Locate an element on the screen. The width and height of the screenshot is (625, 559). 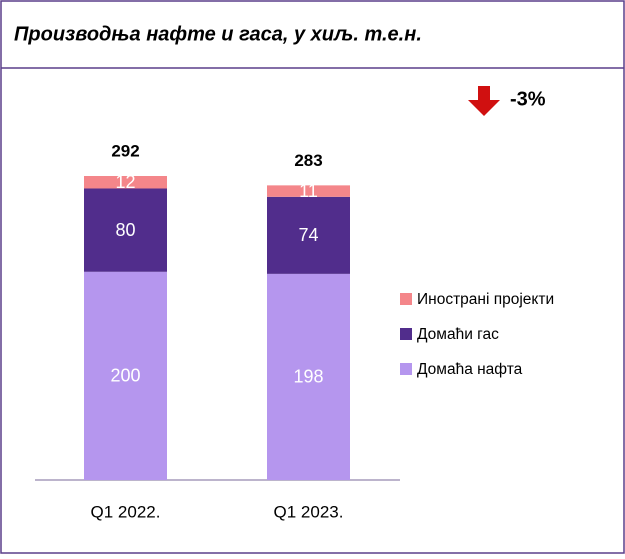
x-tick-label: Q1 2023. is located at coordinates (309, 511).